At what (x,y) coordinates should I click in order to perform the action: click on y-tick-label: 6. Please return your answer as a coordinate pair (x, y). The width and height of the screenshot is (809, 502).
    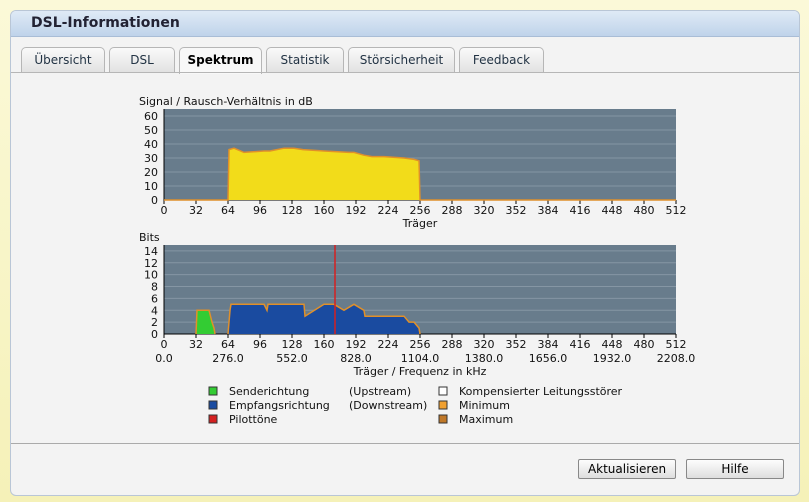
    Looking at the image, I should click on (154, 298).